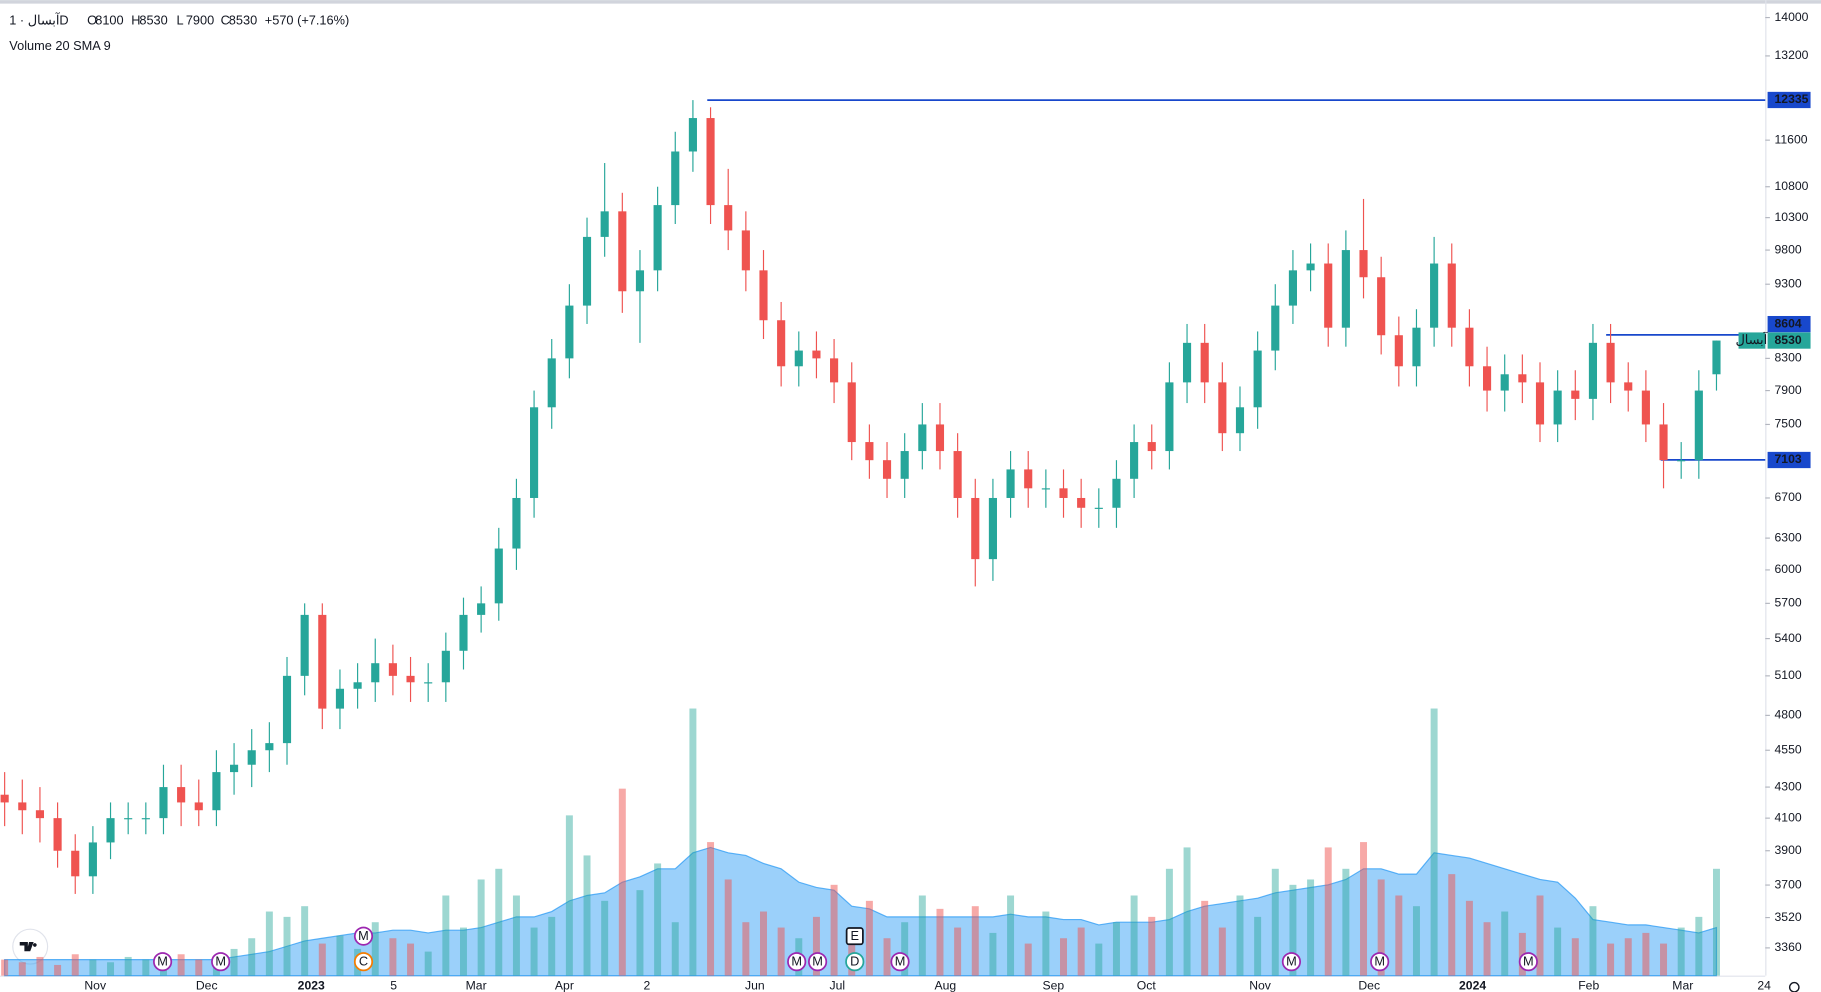  Describe the element at coordinates (1792, 17) in the screenshot. I see `y-tick-label: 14000` at that location.